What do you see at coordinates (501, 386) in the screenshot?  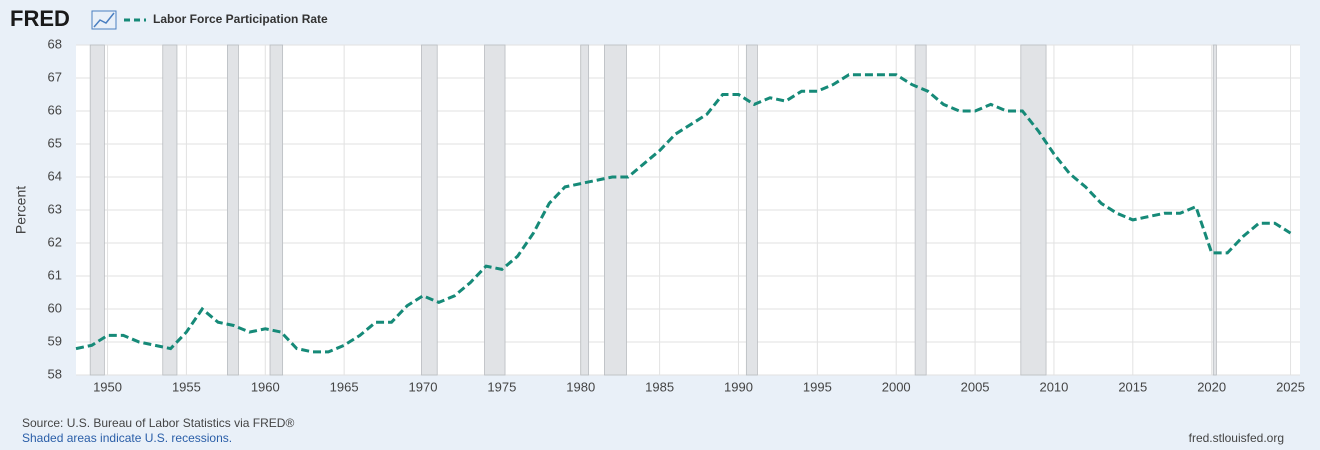 I see `x-tick-label: 1975` at bounding box center [501, 386].